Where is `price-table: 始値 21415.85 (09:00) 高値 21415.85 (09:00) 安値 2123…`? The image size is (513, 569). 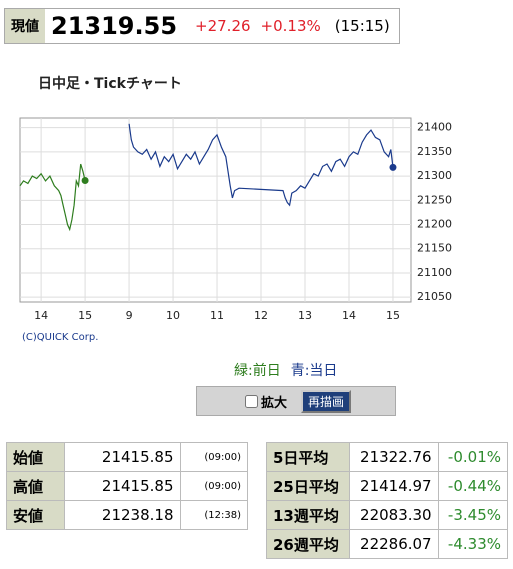 price-table: 始値 21415.85 (09:00) 高値 21415.85 (09:00) 安値 2123… is located at coordinates (126, 486).